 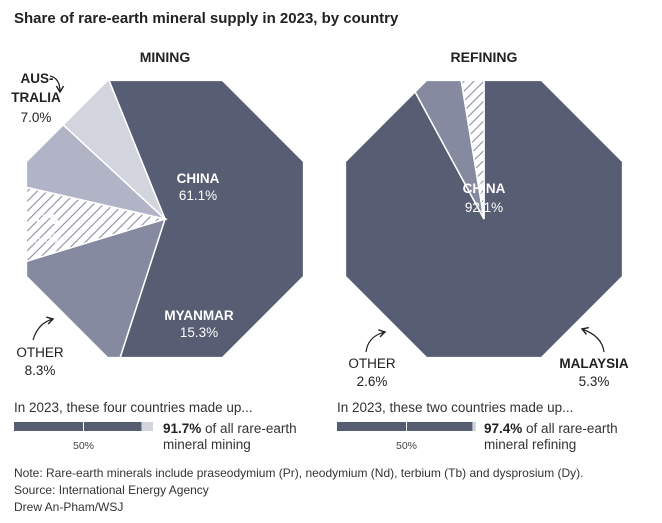 I want to click on refining-title: REFINING, so click(x=484, y=57).